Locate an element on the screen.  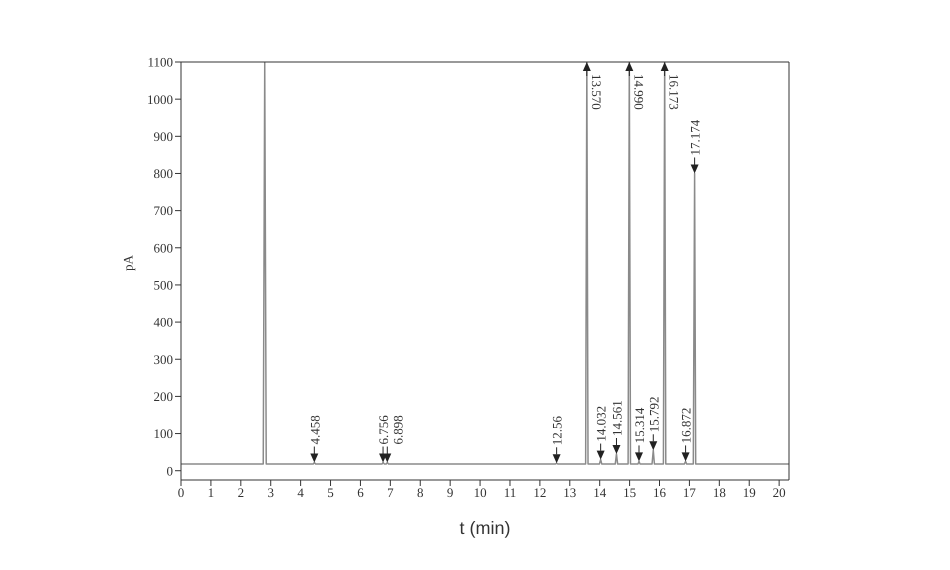
y-tick-label: 900 is located at coordinates (163, 136).